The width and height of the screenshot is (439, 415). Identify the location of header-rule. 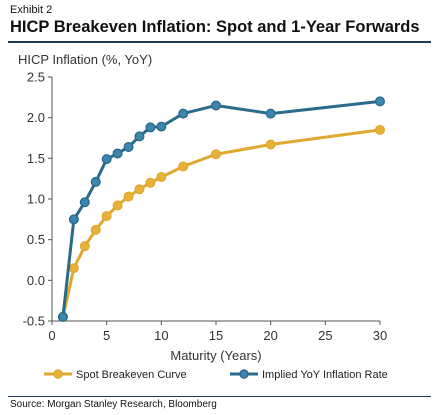
(219, 42).